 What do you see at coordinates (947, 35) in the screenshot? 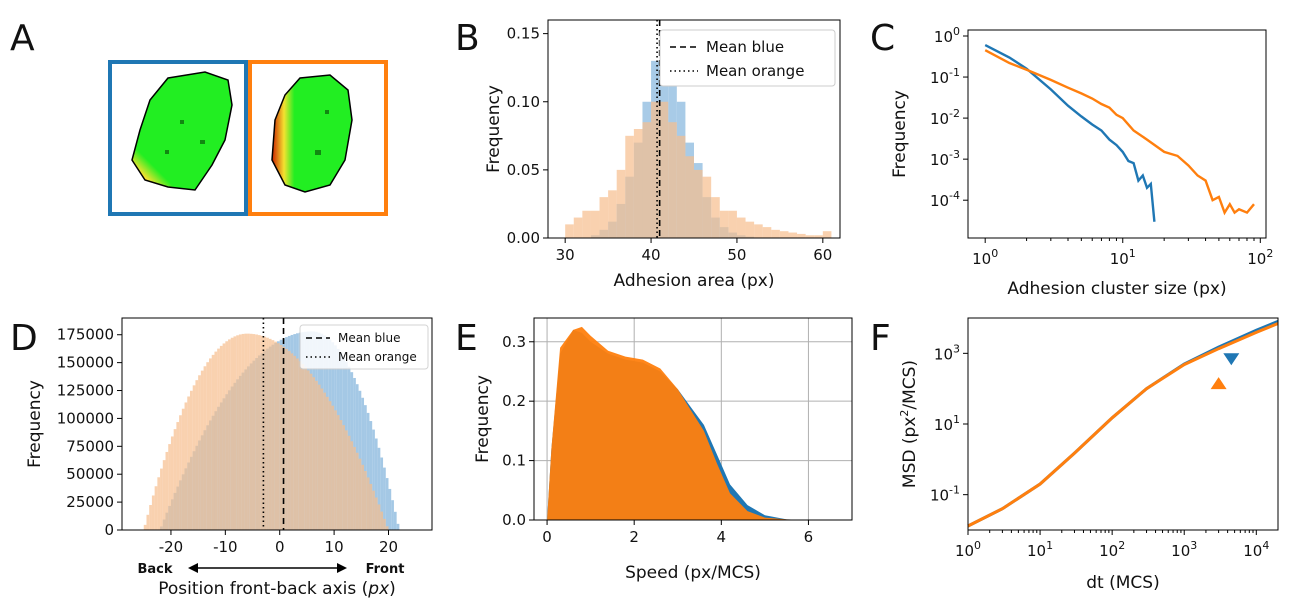
I see `y-tick-label: 10⁰` at bounding box center [947, 35].